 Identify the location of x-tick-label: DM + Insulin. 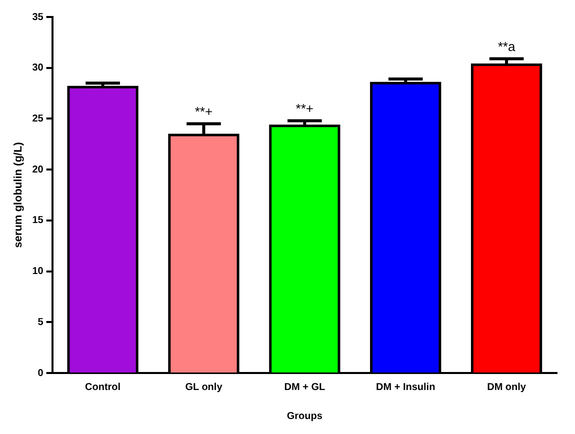
(406, 387).